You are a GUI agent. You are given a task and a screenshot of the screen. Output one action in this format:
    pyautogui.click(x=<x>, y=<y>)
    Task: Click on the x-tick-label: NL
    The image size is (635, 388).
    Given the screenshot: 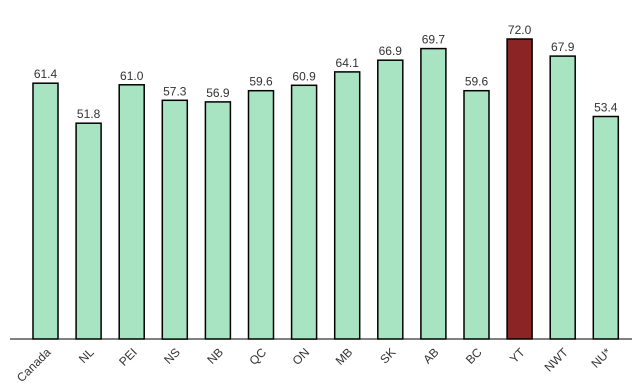 What is the action you would take?
    pyautogui.click(x=86, y=355)
    